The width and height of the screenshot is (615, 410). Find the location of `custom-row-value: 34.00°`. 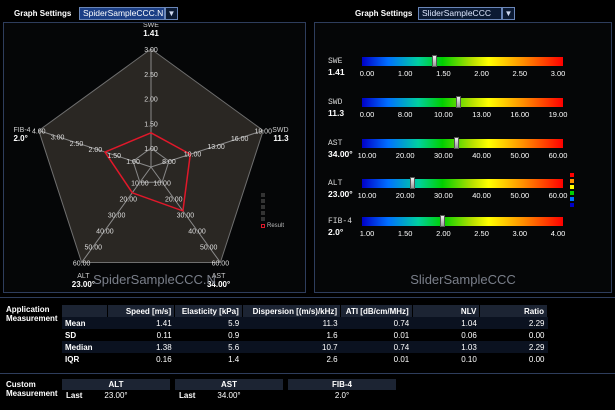

custom-row-value: 34.00° is located at coordinates (229, 395).